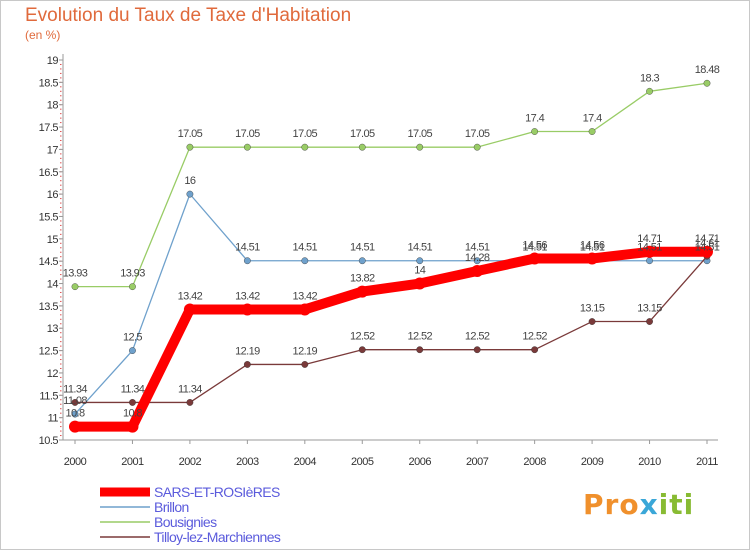 Image resolution: width=750 pixels, height=550 pixels. What do you see at coordinates (592, 245) in the screenshot?
I see `data-label-sars-et-rosi-res: 14.56` at bounding box center [592, 245].